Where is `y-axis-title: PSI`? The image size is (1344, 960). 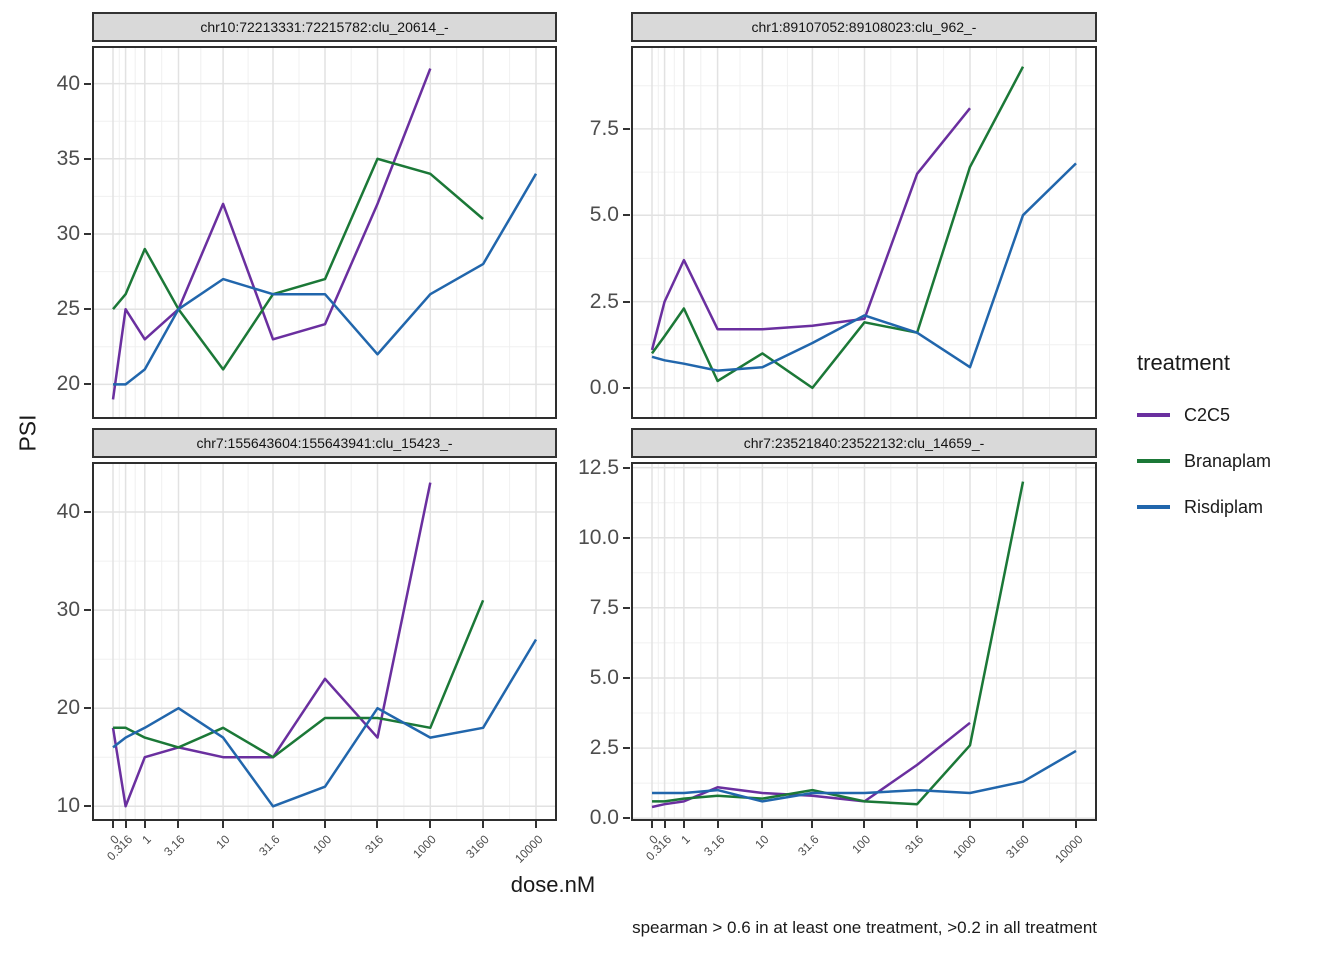
y-axis-title: PSI is located at coordinates (27, 433).